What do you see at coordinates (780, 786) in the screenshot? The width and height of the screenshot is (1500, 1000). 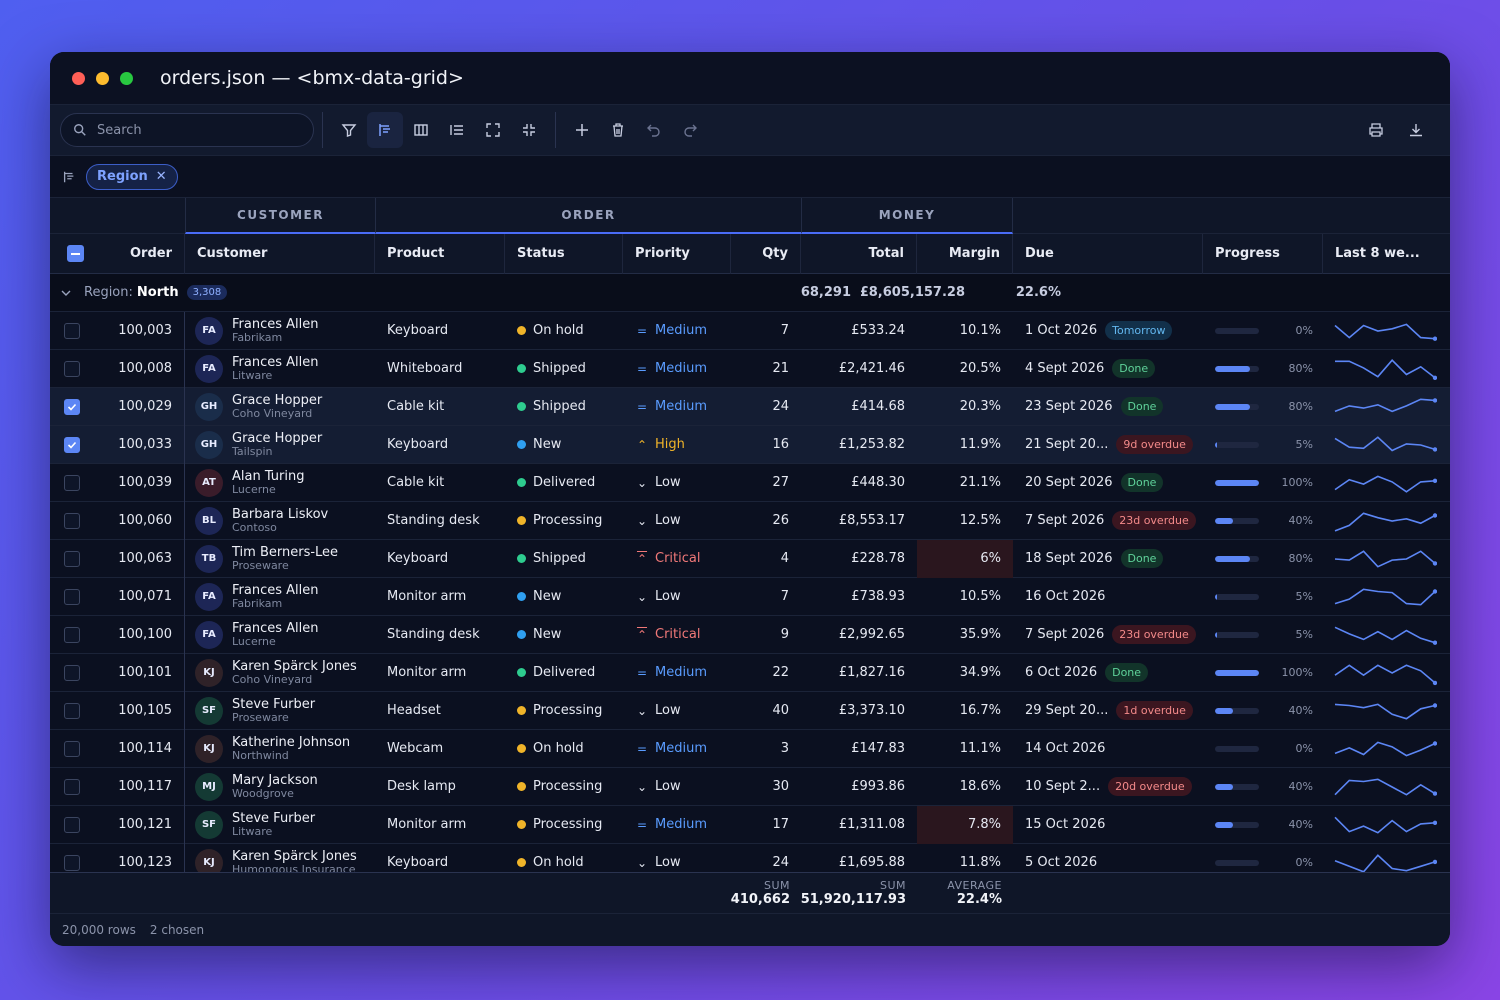 I see `qty-cell: 30` at bounding box center [780, 786].